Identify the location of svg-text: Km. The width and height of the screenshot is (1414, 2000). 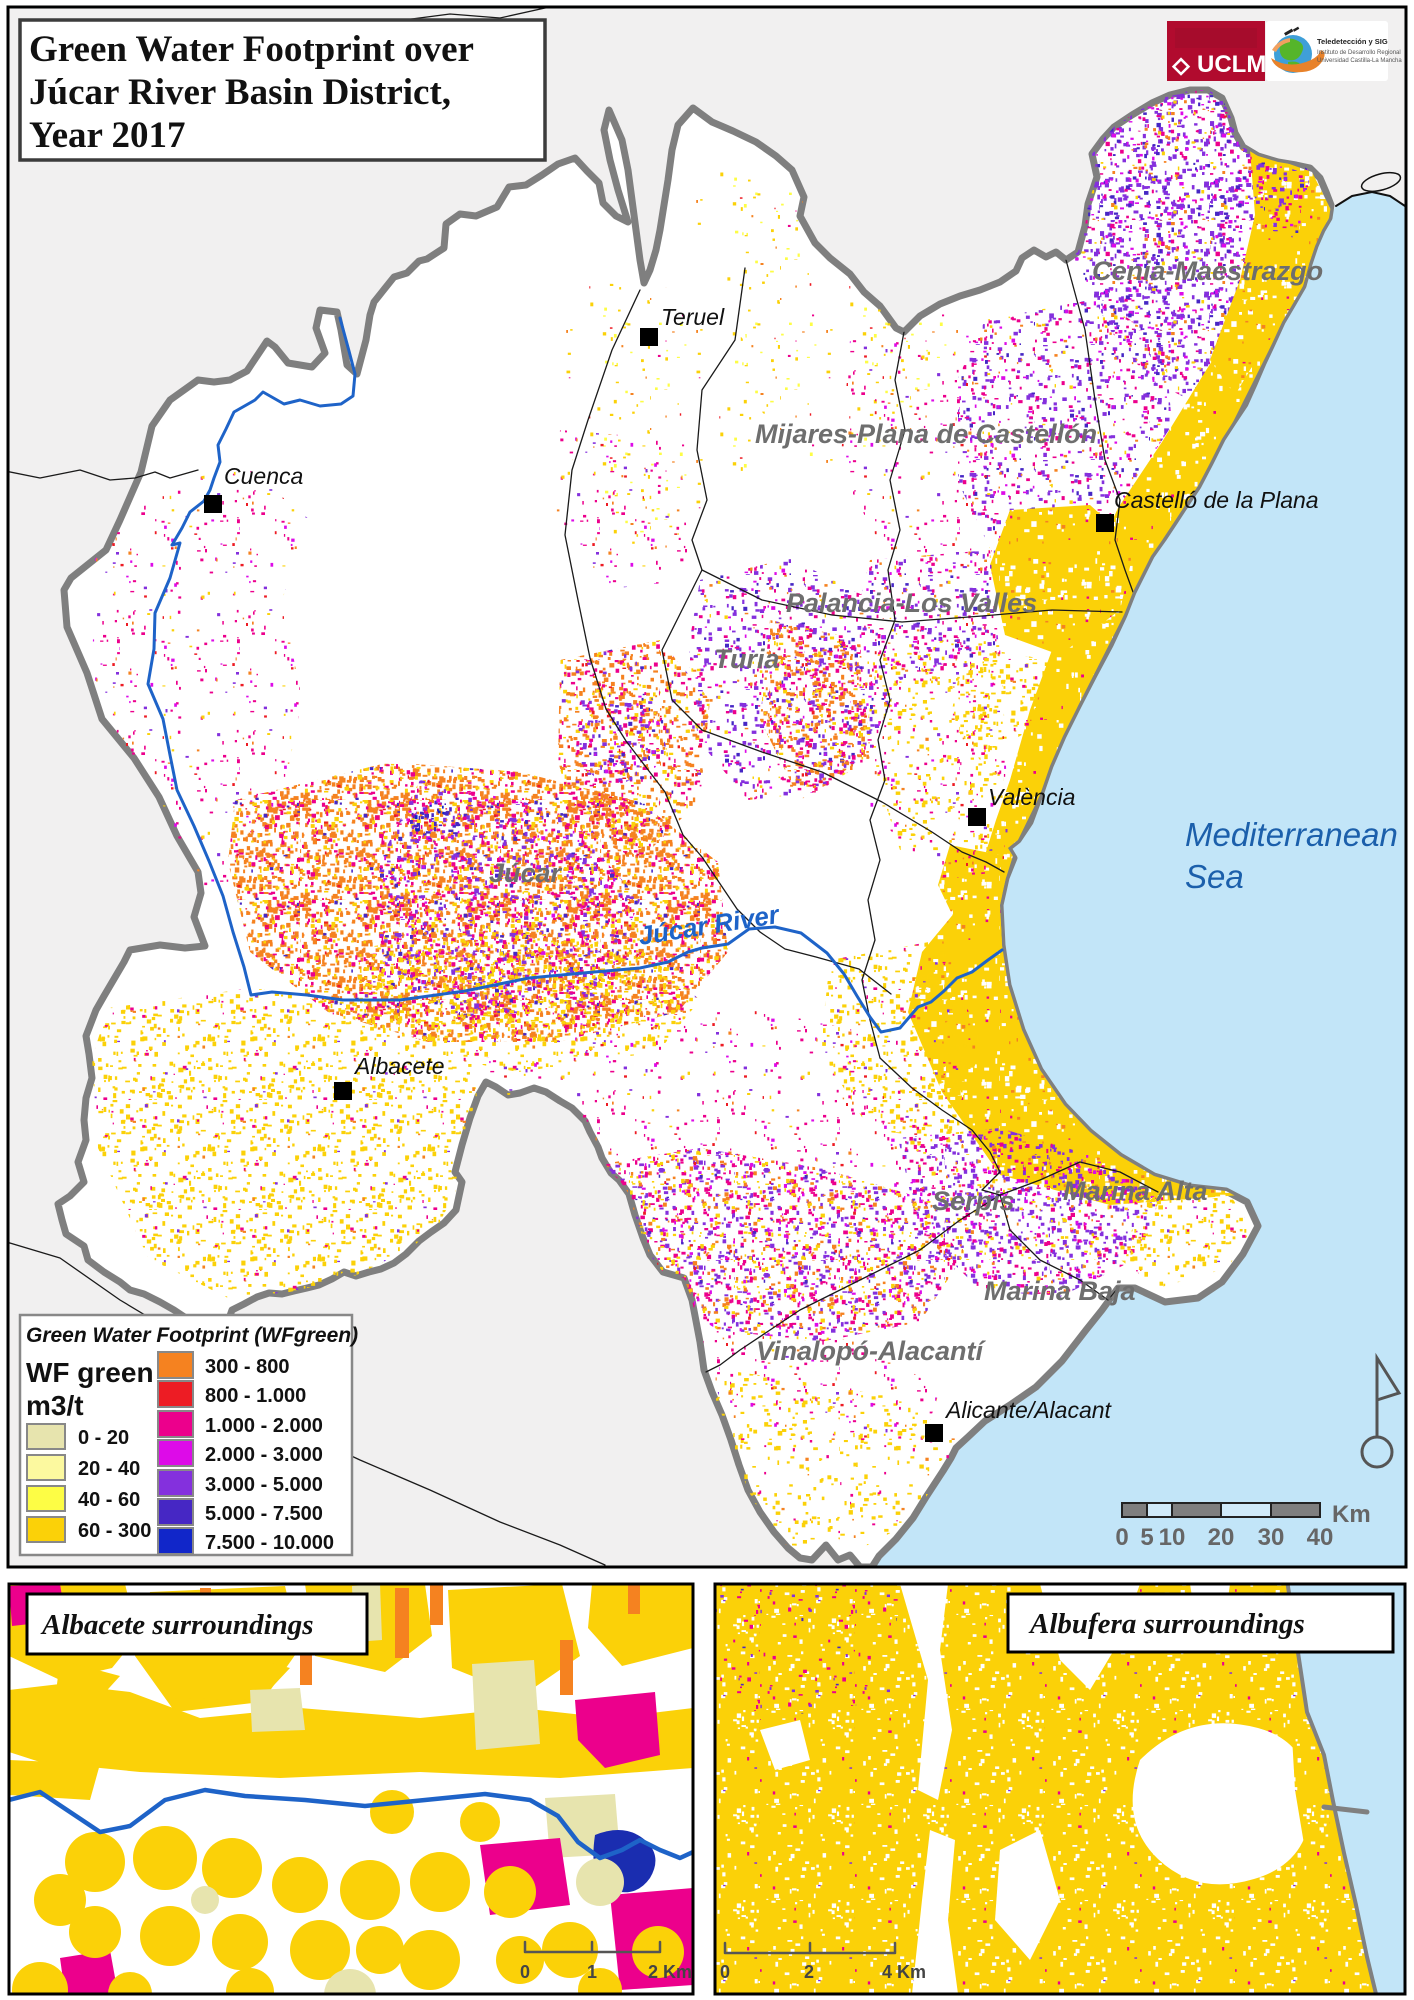
(1351, 1514).